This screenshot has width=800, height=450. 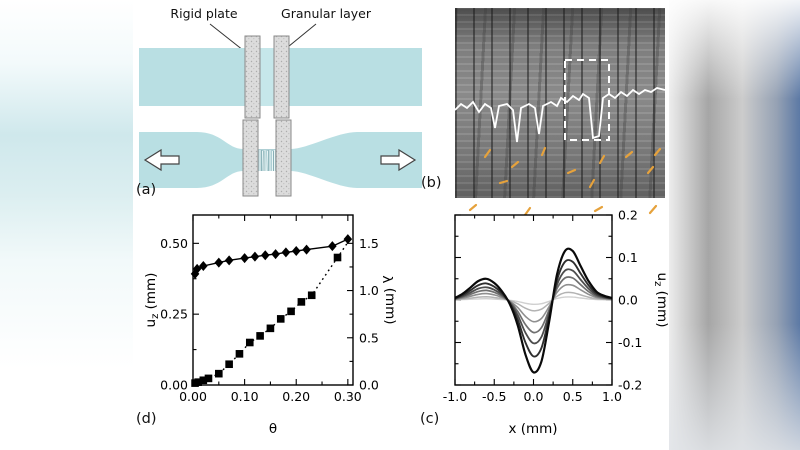 What do you see at coordinates (174, 314) in the screenshot?
I see `svg-text: 0.25` at bounding box center [174, 314].